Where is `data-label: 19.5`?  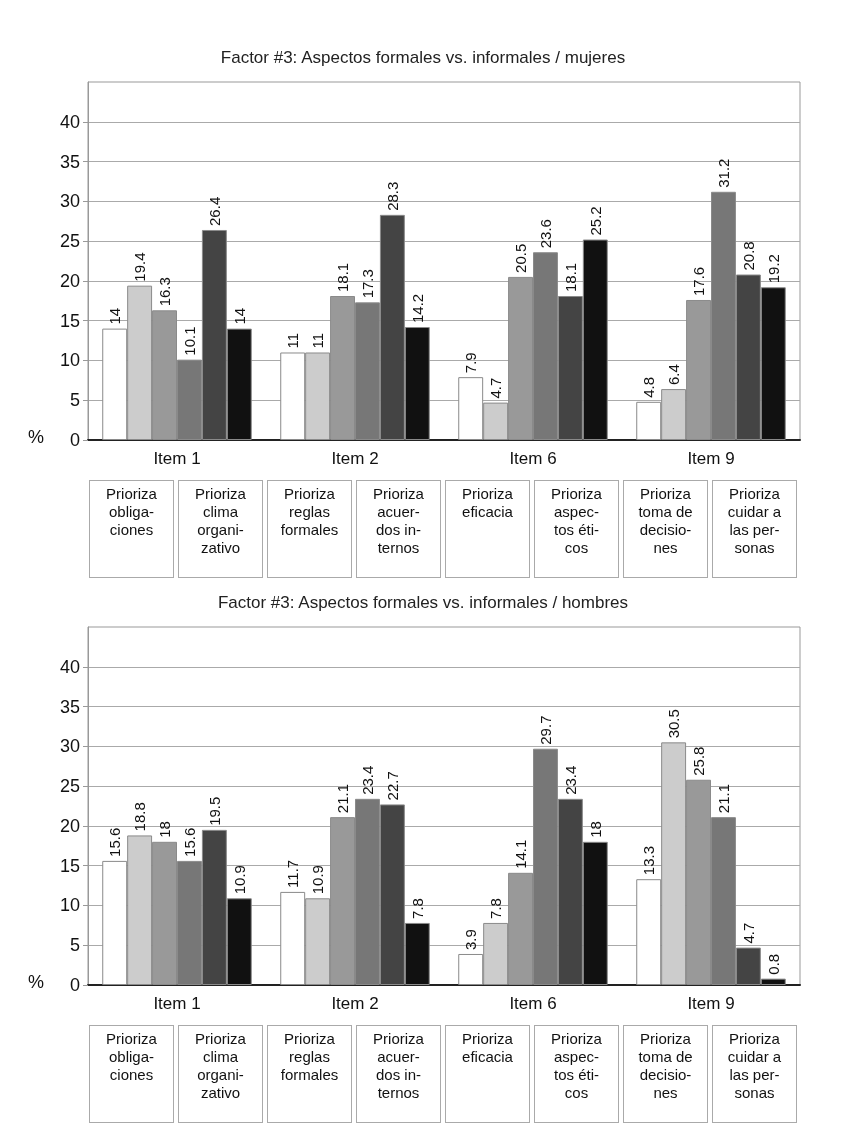
data-label: 19.5 is located at coordinates (214, 811).